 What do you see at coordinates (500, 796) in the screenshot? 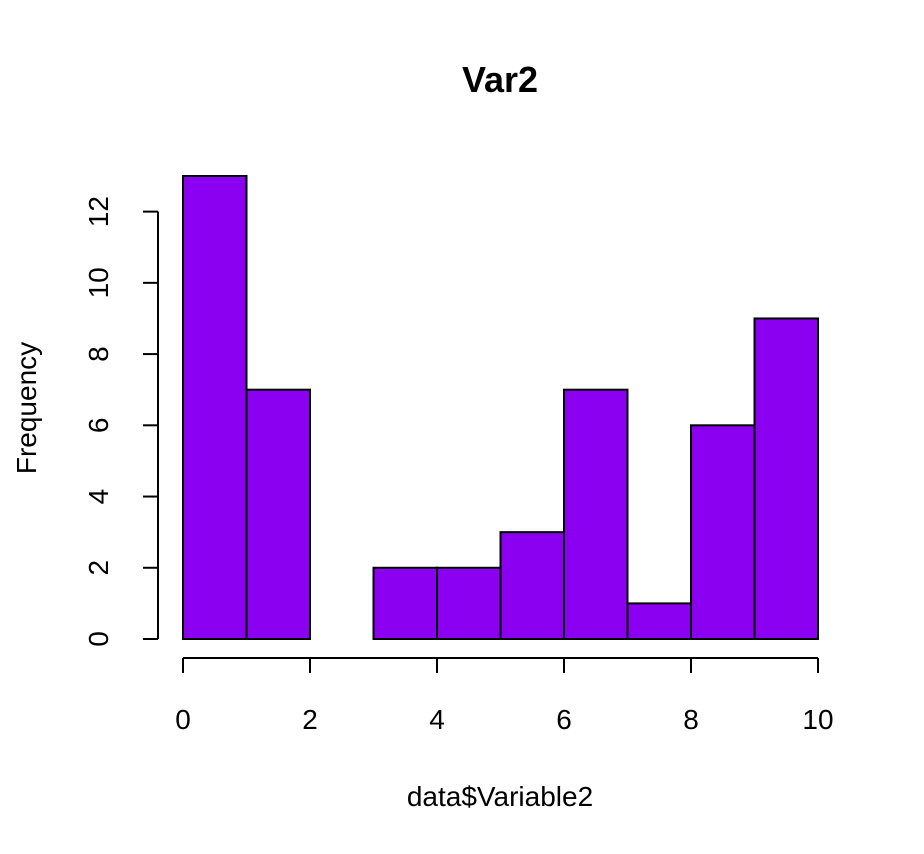
I see `x-axis-label: data$Variable2` at bounding box center [500, 796].